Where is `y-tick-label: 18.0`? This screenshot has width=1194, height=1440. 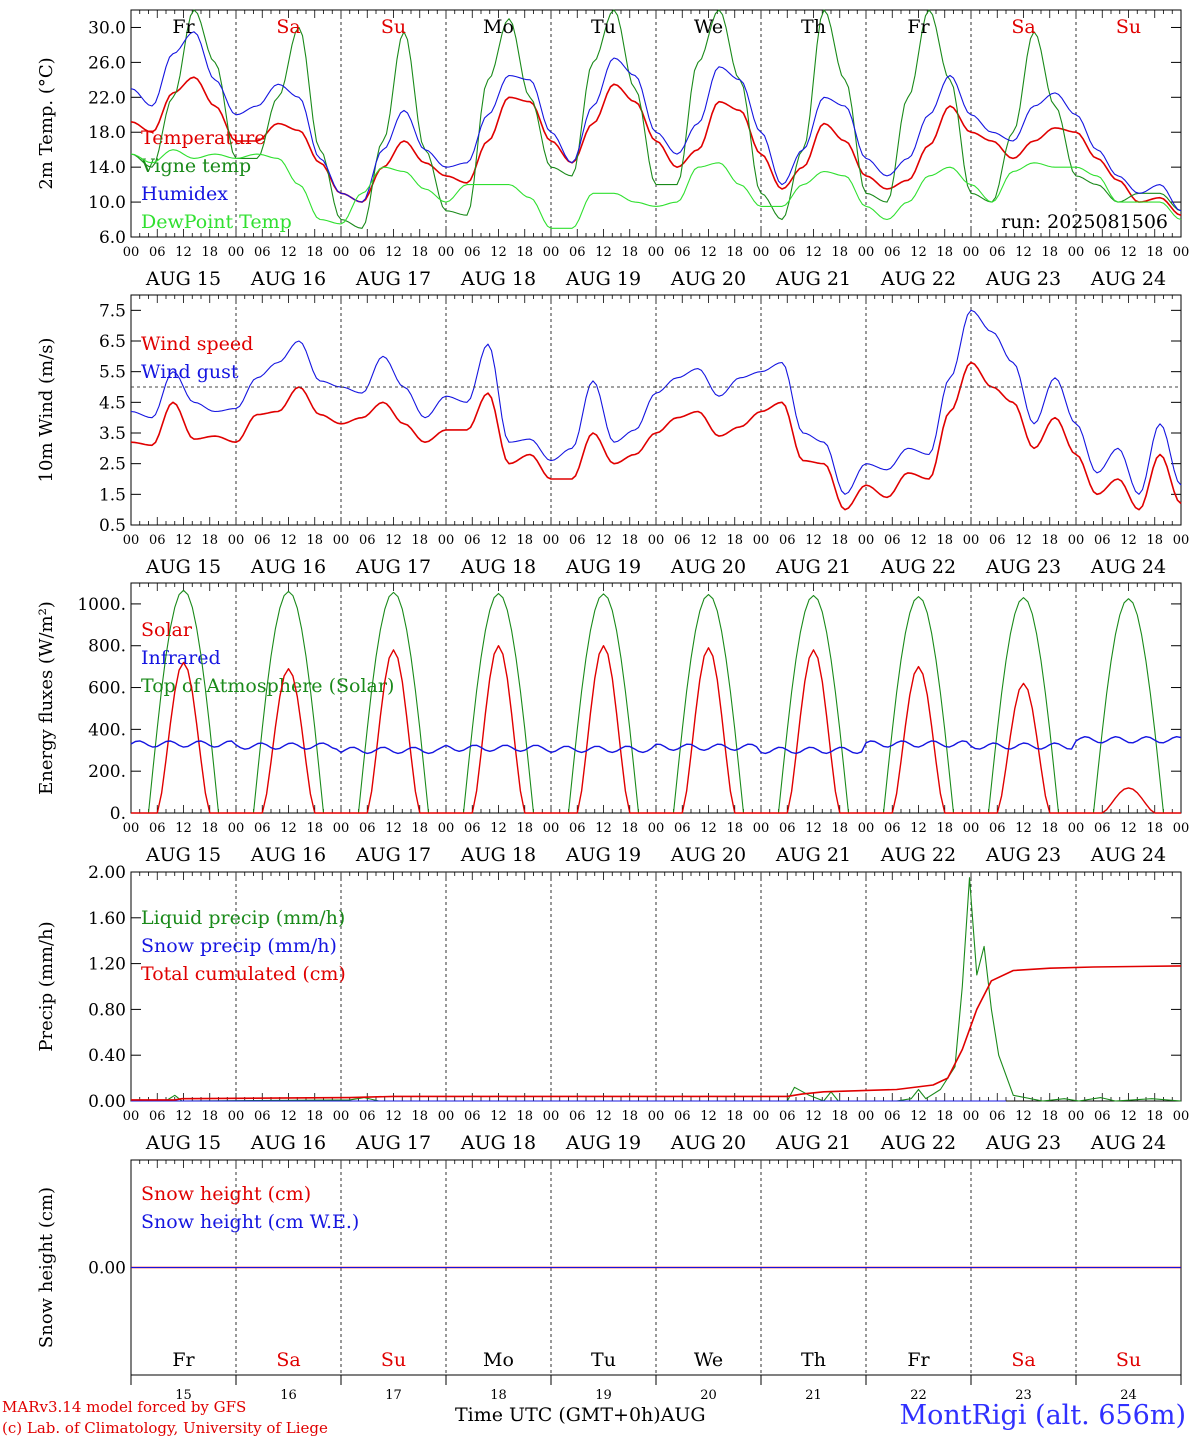
y-tick-label: 18.0 is located at coordinates (107, 133).